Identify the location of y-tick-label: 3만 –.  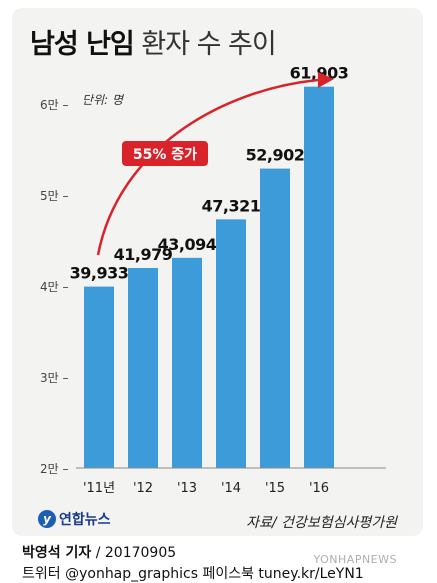
(54, 378).